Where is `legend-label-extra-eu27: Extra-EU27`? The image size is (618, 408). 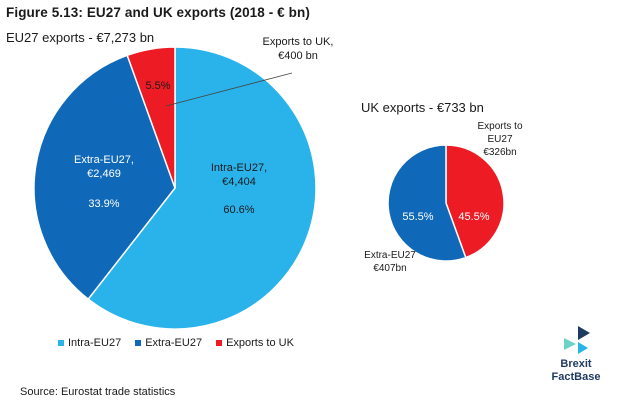 legend-label-extra-eu27: Extra-EU27 is located at coordinates (174, 343).